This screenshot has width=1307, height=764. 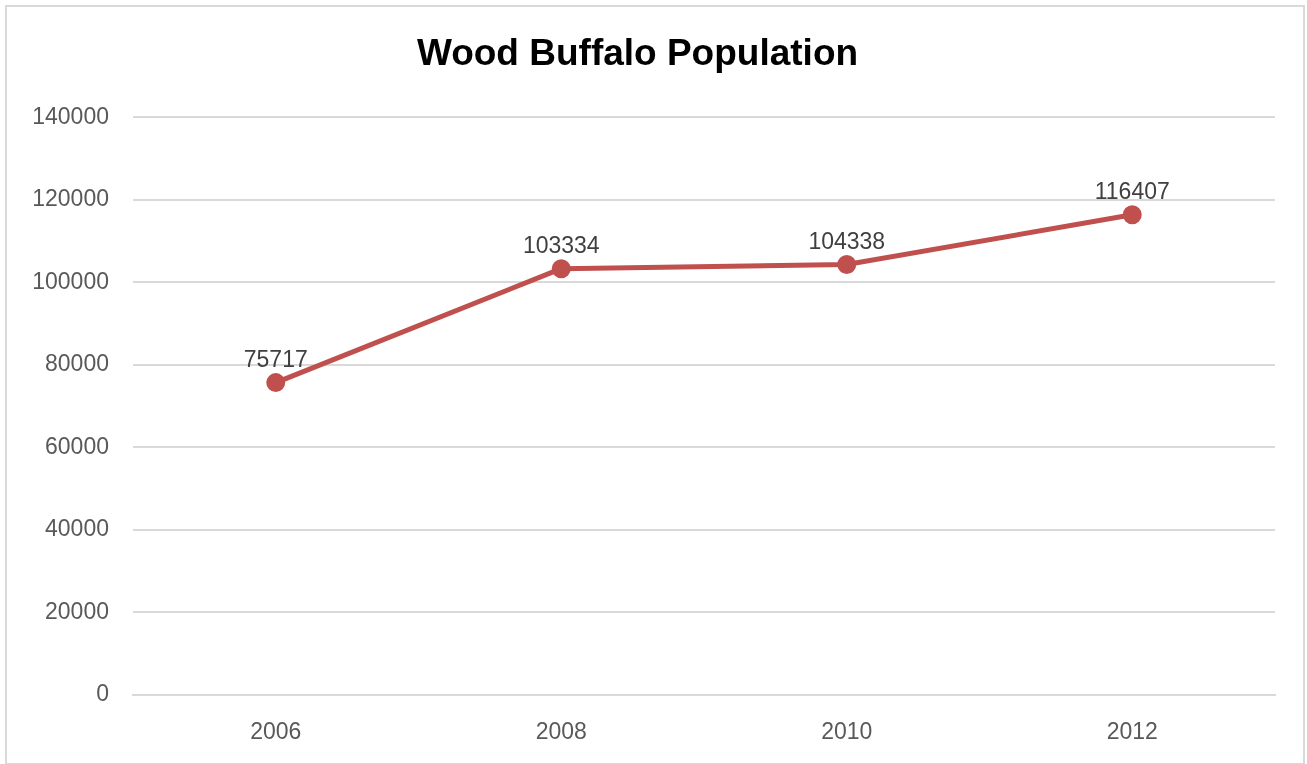 I want to click on data-label: 116407, so click(x=1132, y=190).